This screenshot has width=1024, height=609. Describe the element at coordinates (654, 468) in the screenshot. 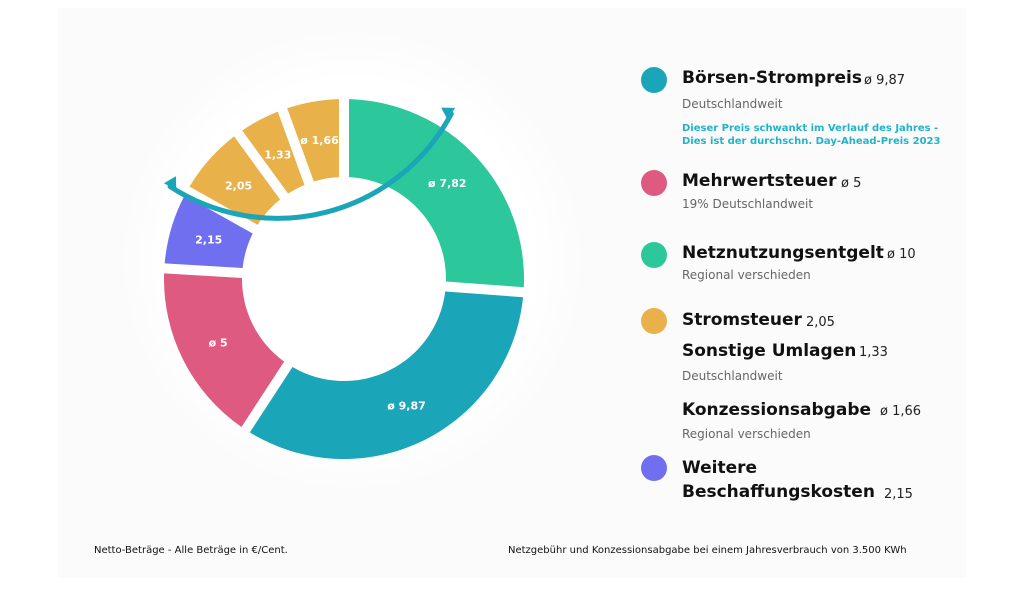

I see `legend-dot-weitere` at that location.